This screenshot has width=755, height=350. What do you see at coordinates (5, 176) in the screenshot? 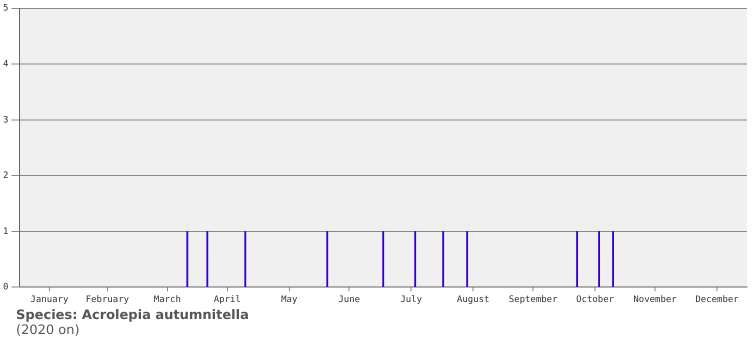
I see `y-tick-label: 2` at bounding box center [5, 176].